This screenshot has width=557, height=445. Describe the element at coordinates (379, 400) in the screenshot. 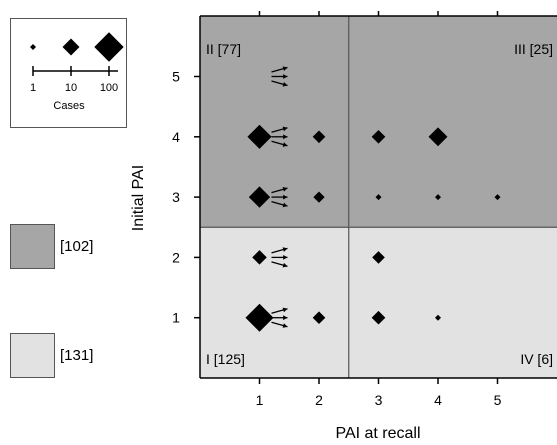

I see `x-tick-label-3: 3` at that location.